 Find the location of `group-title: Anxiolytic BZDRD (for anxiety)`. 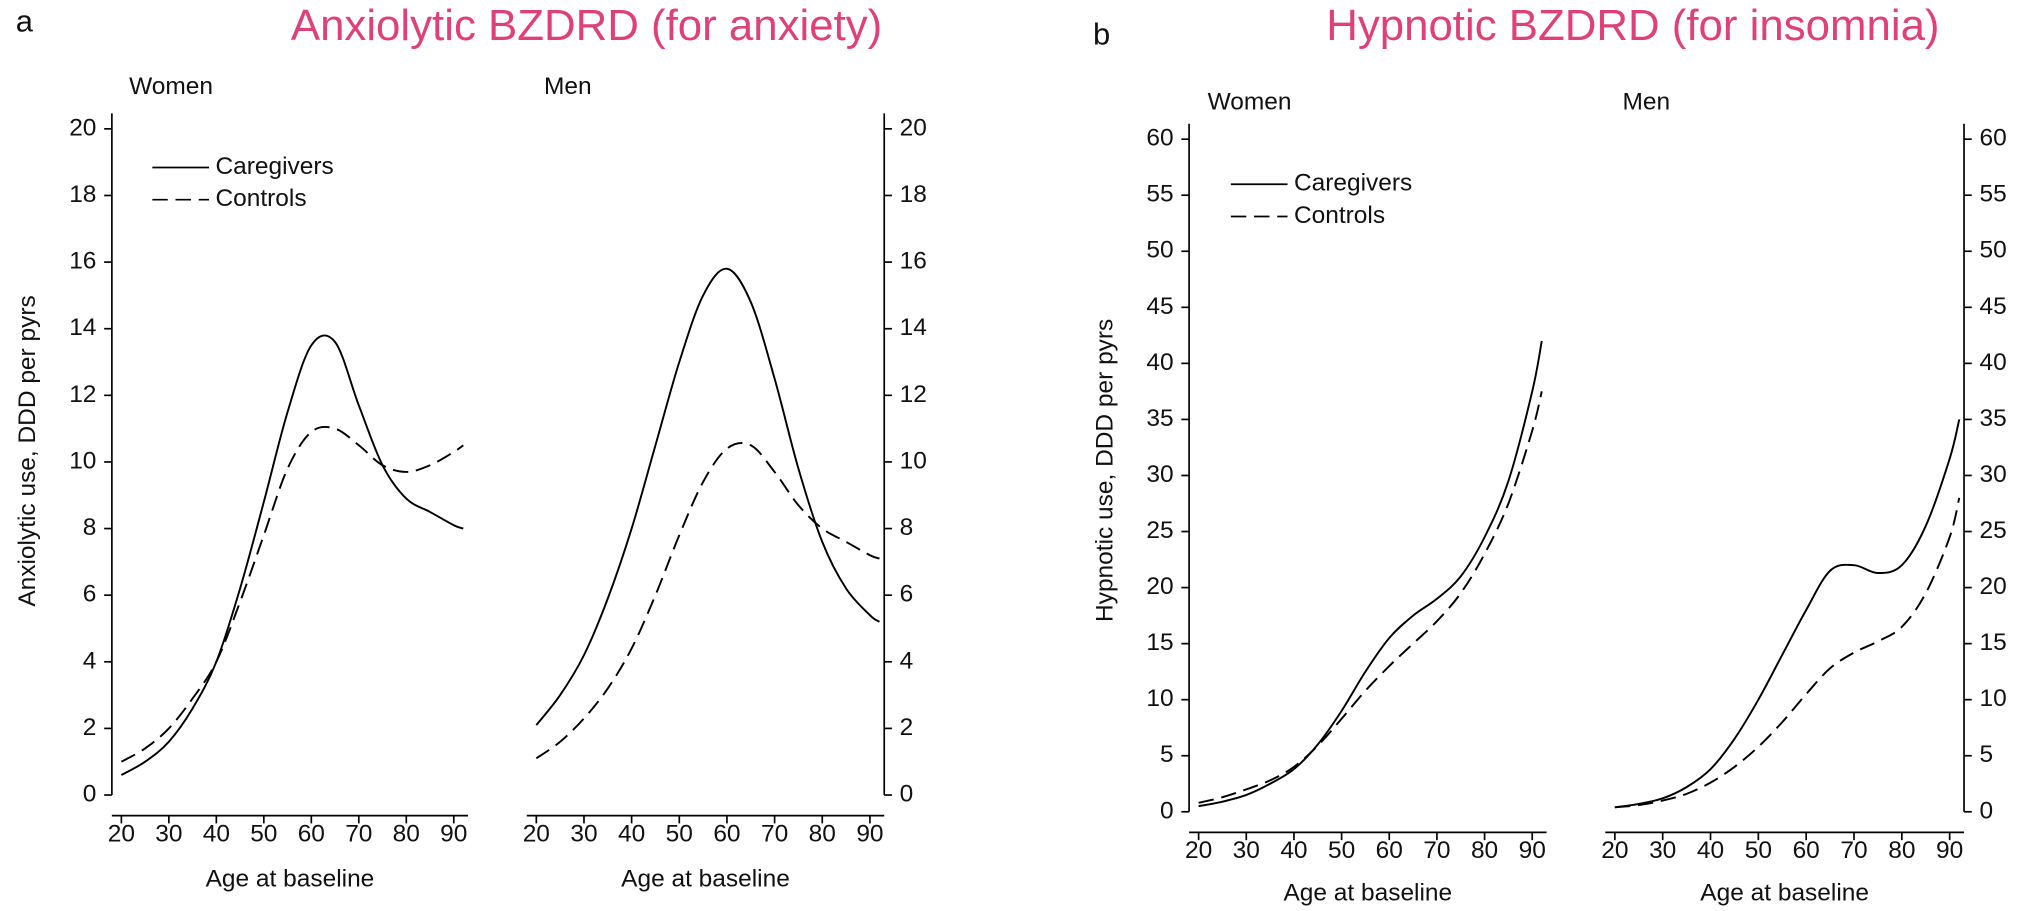

group-title: Anxiolytic BZDRD (for anxiety) is located at coordinates (586, 25).